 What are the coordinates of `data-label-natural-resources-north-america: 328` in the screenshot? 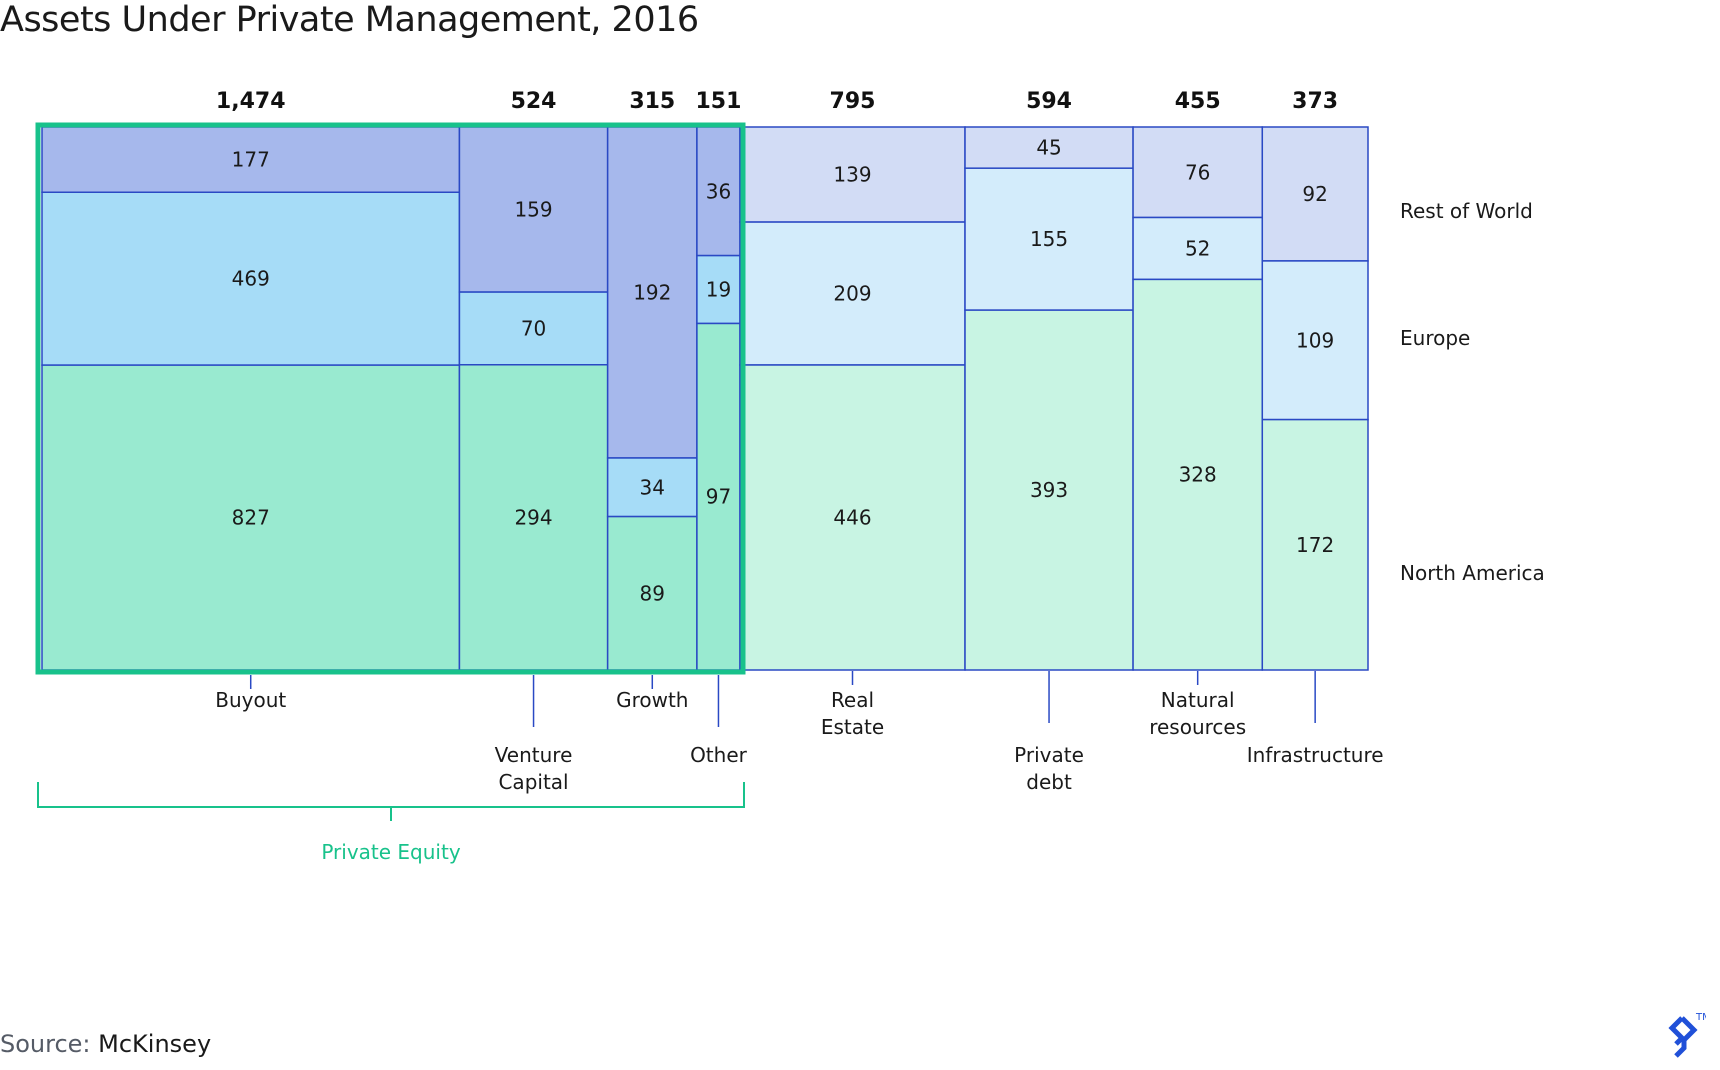 It's located at (1198, 475).